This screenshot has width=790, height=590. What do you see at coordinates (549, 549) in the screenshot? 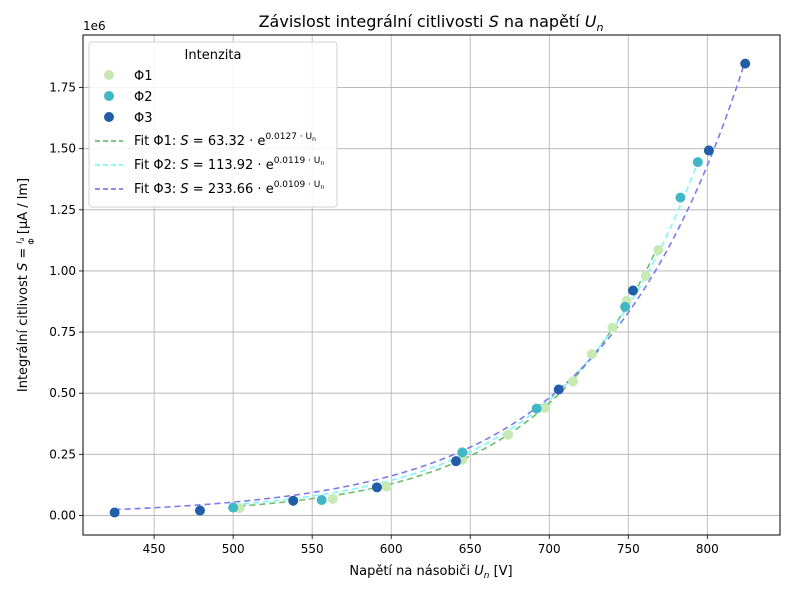
I see `x-tick-label: 700` at bounding box center [549, 549].